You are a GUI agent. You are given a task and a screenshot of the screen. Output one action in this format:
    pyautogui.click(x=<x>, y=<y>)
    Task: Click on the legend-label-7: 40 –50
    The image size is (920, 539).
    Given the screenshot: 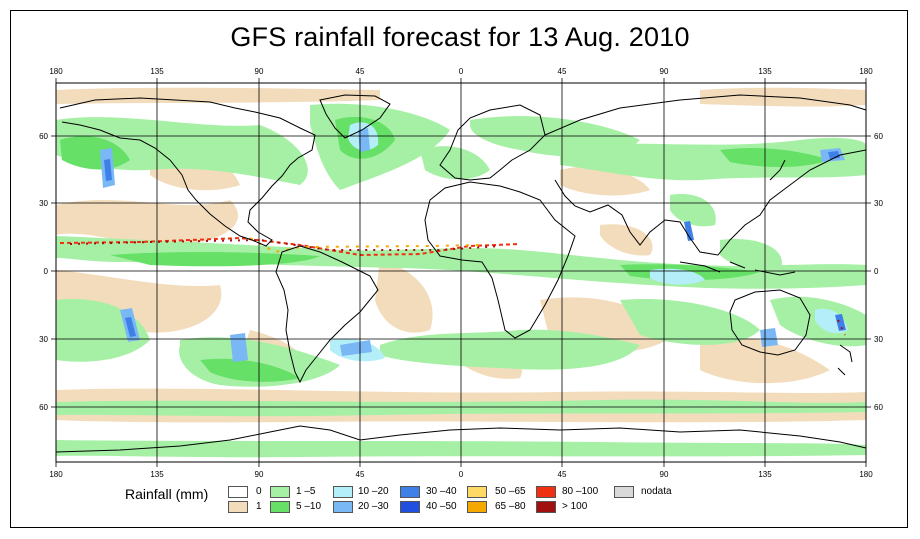 What is the action you would take?
    pyautogui.click(x=441, y=506)
    